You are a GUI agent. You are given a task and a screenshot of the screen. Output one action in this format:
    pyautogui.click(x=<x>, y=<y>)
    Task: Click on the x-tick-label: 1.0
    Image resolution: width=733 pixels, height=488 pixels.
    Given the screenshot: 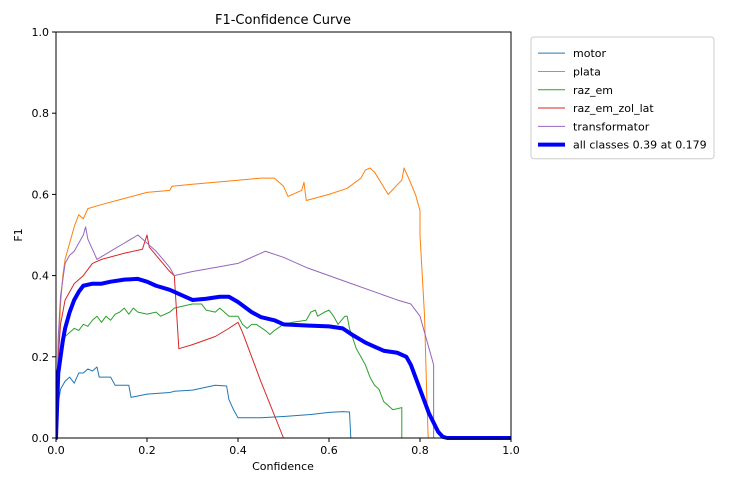 What is the action you would take?
    pyautogui.click(x=511, y=450)
    